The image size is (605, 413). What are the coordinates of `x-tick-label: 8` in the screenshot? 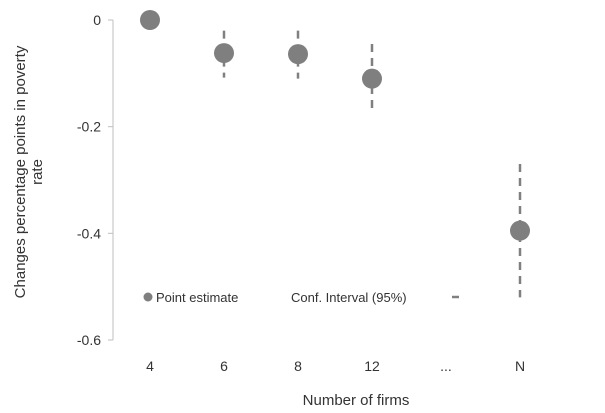 It's located at (298, 366).